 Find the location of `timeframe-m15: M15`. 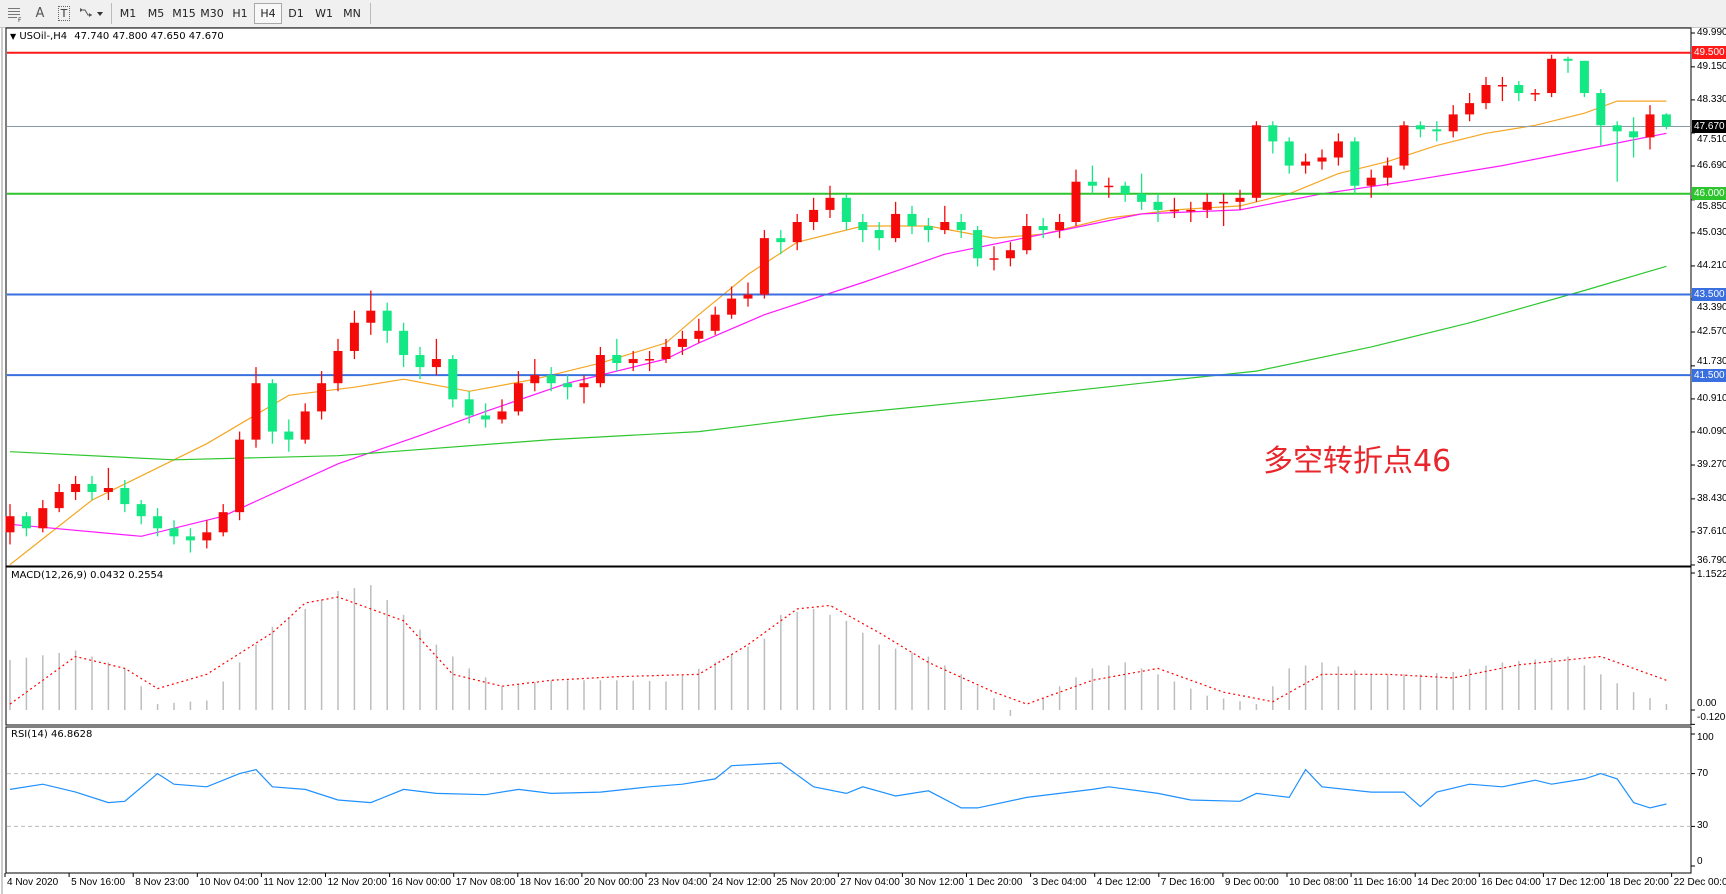

timeframe-m15: M15 is located at coordinates (184, 13).